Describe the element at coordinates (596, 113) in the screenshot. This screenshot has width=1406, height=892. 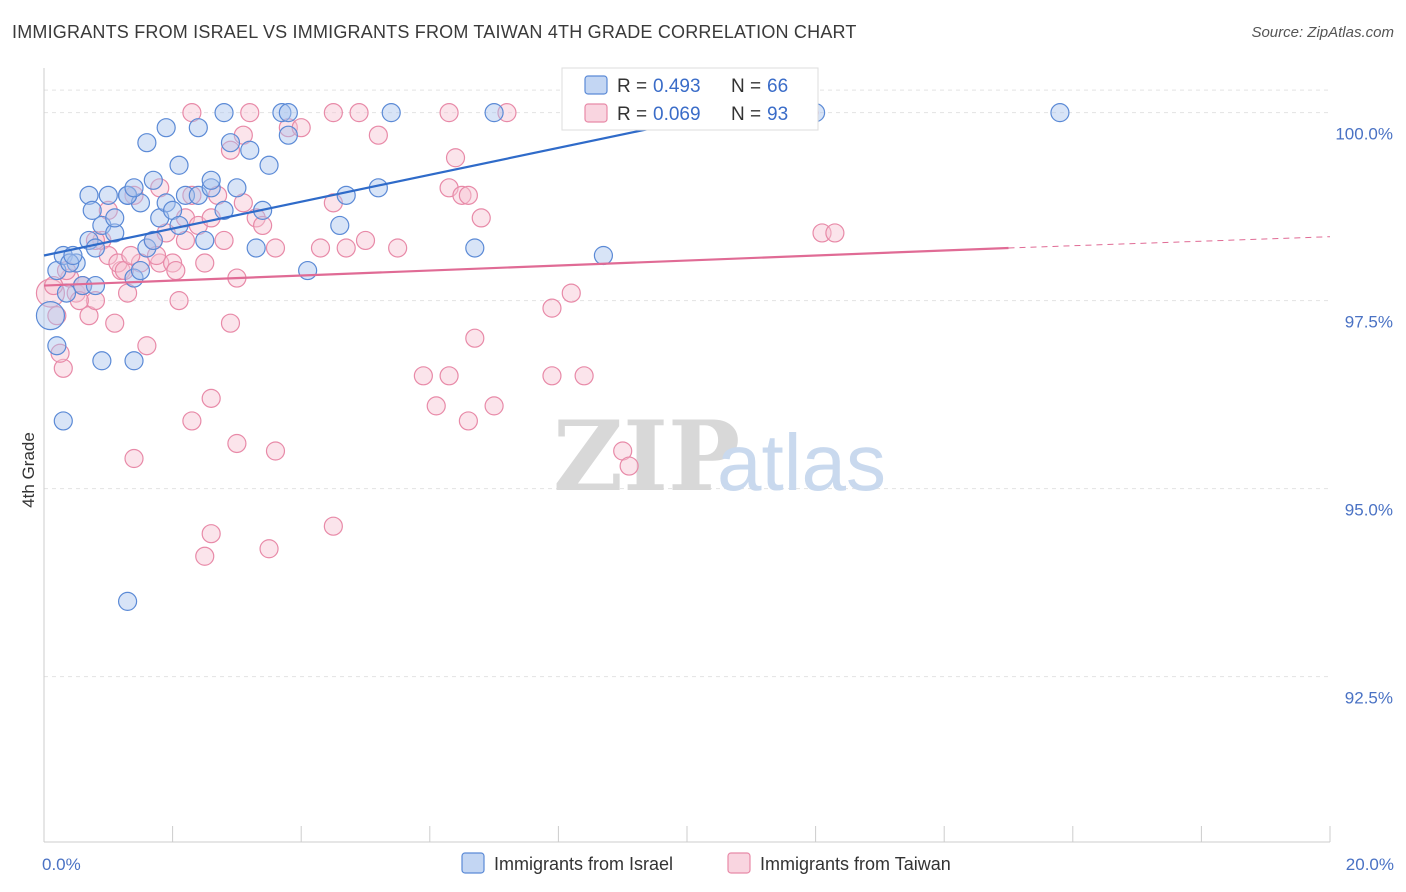
I see `legend-taiwan-swatch` at that location.